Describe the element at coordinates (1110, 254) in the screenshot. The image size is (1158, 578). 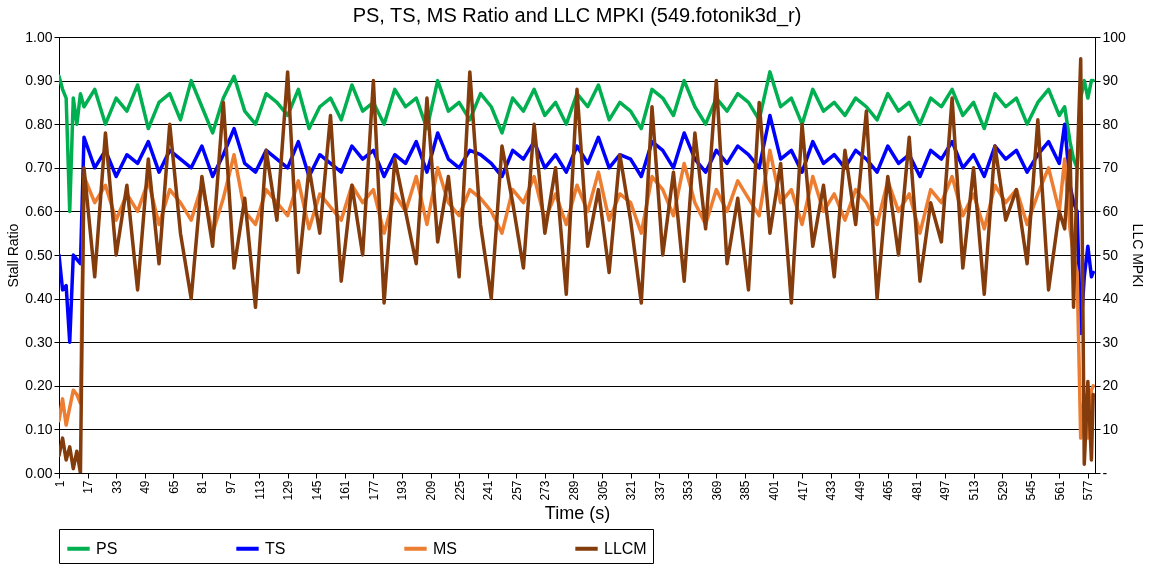
I see `y2-tick-label: 50` at that location.